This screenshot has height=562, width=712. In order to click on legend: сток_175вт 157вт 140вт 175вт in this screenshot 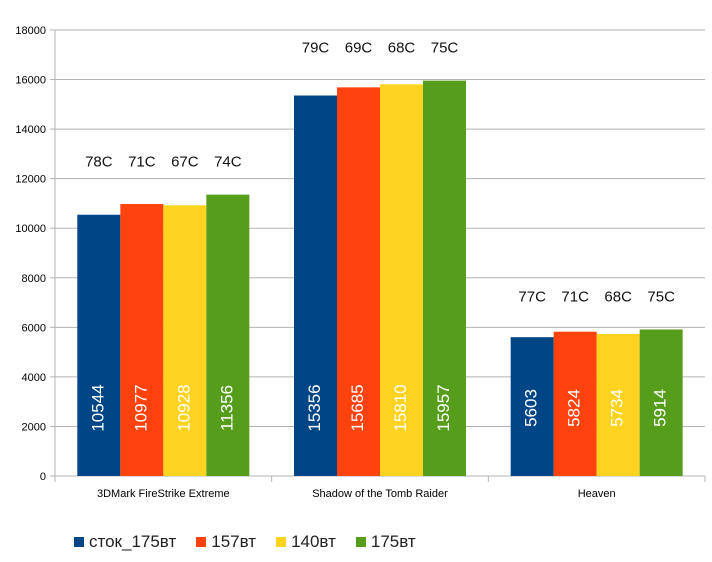, I will do `click(255, 542)`.